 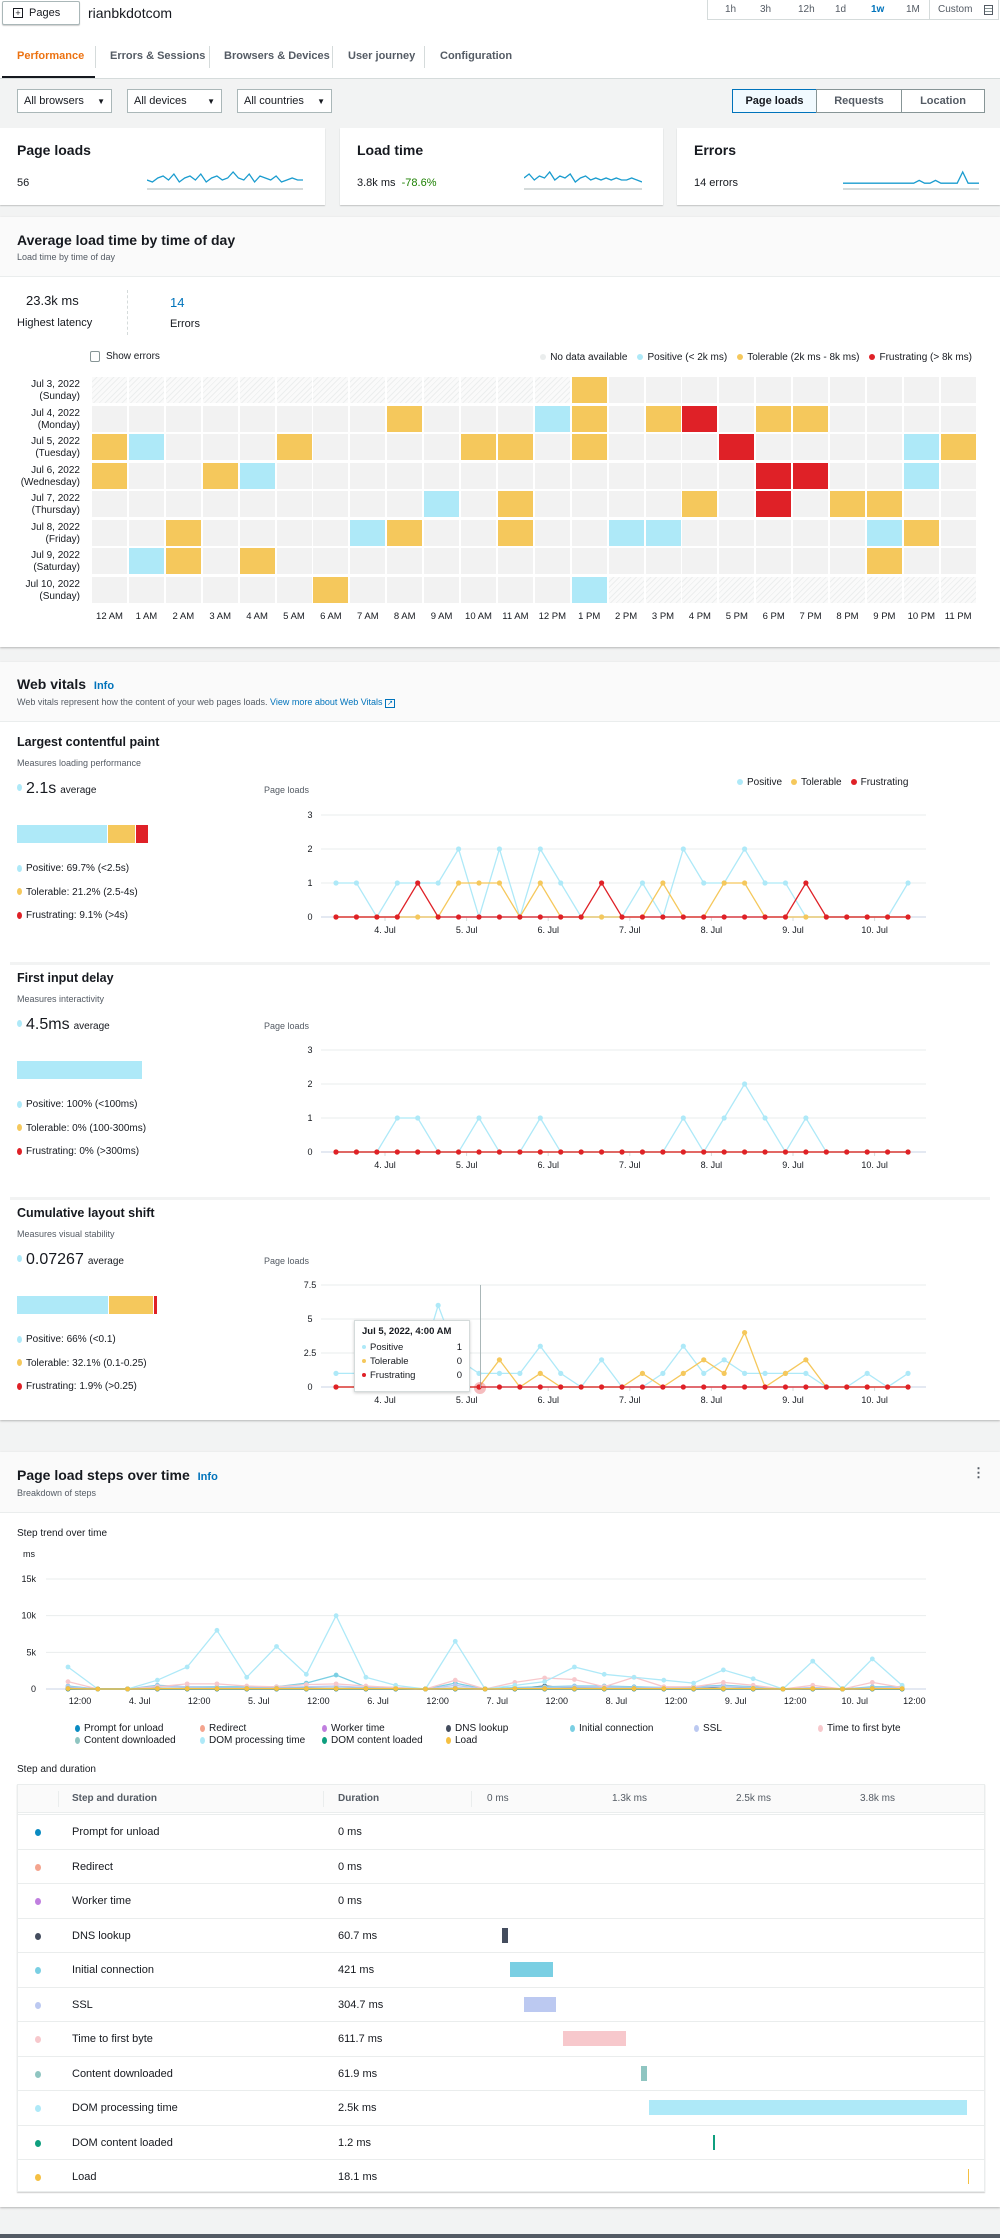 What do you see at coordinates (277, 56) in the screenshot?
I see `tab-browsers-devices: Browsers & Devices` at bounding box center [277, 56].